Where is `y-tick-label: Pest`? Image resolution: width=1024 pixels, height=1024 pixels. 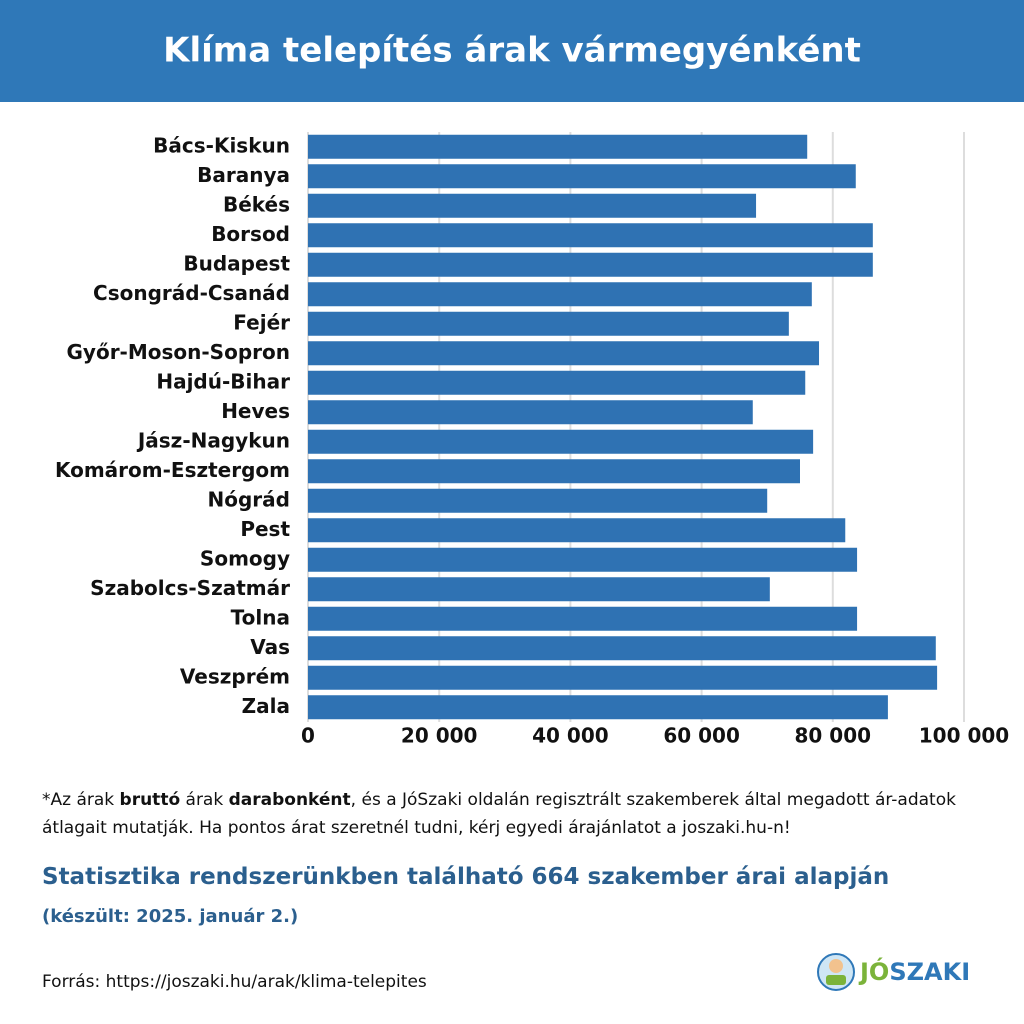
y-tick-label: Pest is located at coordinates (265, 529).